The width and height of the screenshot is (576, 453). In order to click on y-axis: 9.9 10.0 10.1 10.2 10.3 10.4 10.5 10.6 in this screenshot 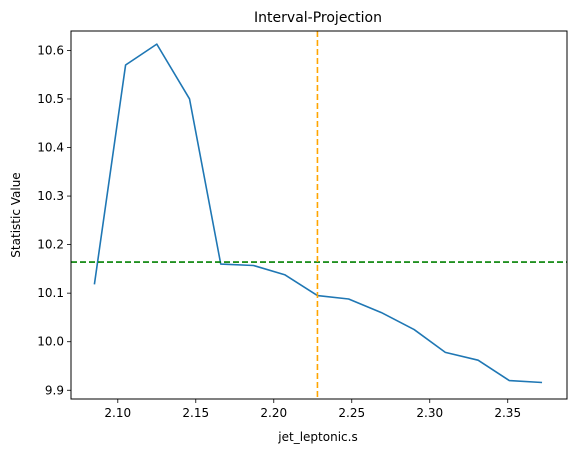, I will do `click(54, 220)`.